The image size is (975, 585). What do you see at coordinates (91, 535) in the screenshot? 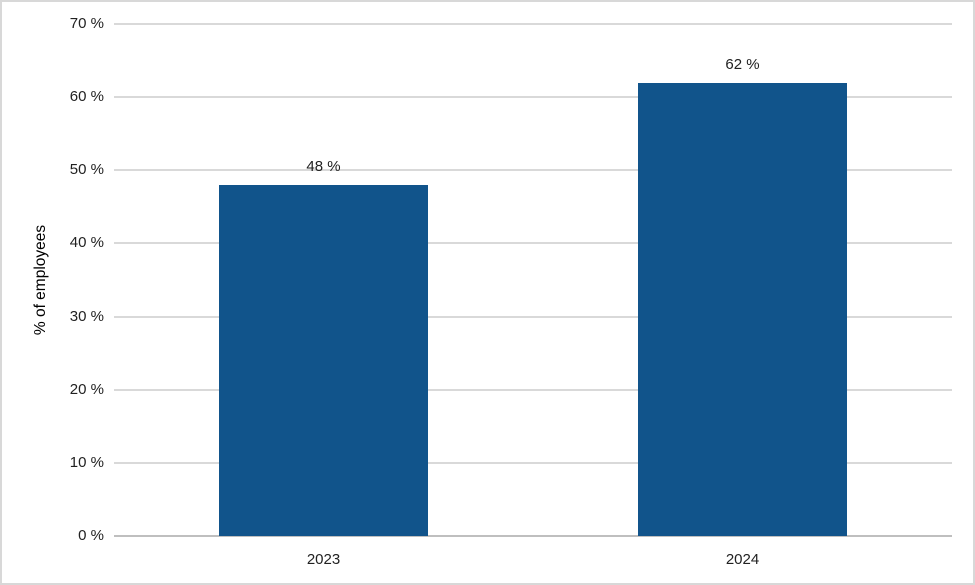
I see `y-tick-label: 0 %` at bounding box center [91, 535].